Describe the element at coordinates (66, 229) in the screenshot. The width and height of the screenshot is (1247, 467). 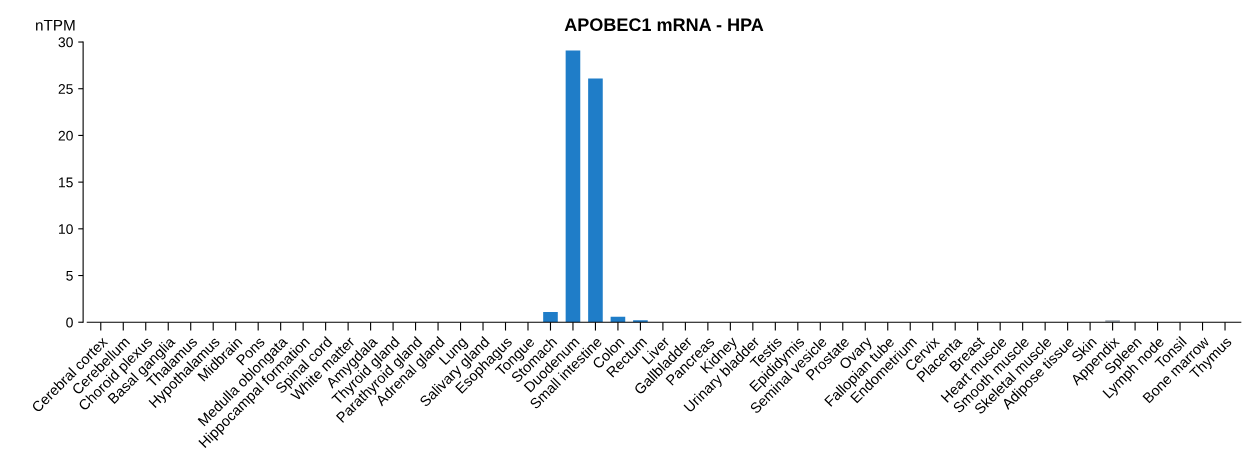
I see `y-tick-label: 10` at that location.